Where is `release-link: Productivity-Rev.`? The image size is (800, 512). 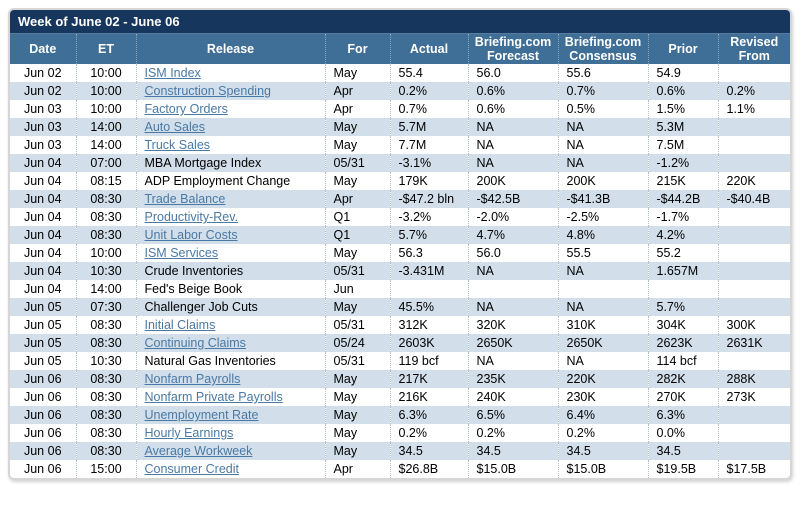 release-link: Productivity-Rev. is located at coordinates (191, 217).